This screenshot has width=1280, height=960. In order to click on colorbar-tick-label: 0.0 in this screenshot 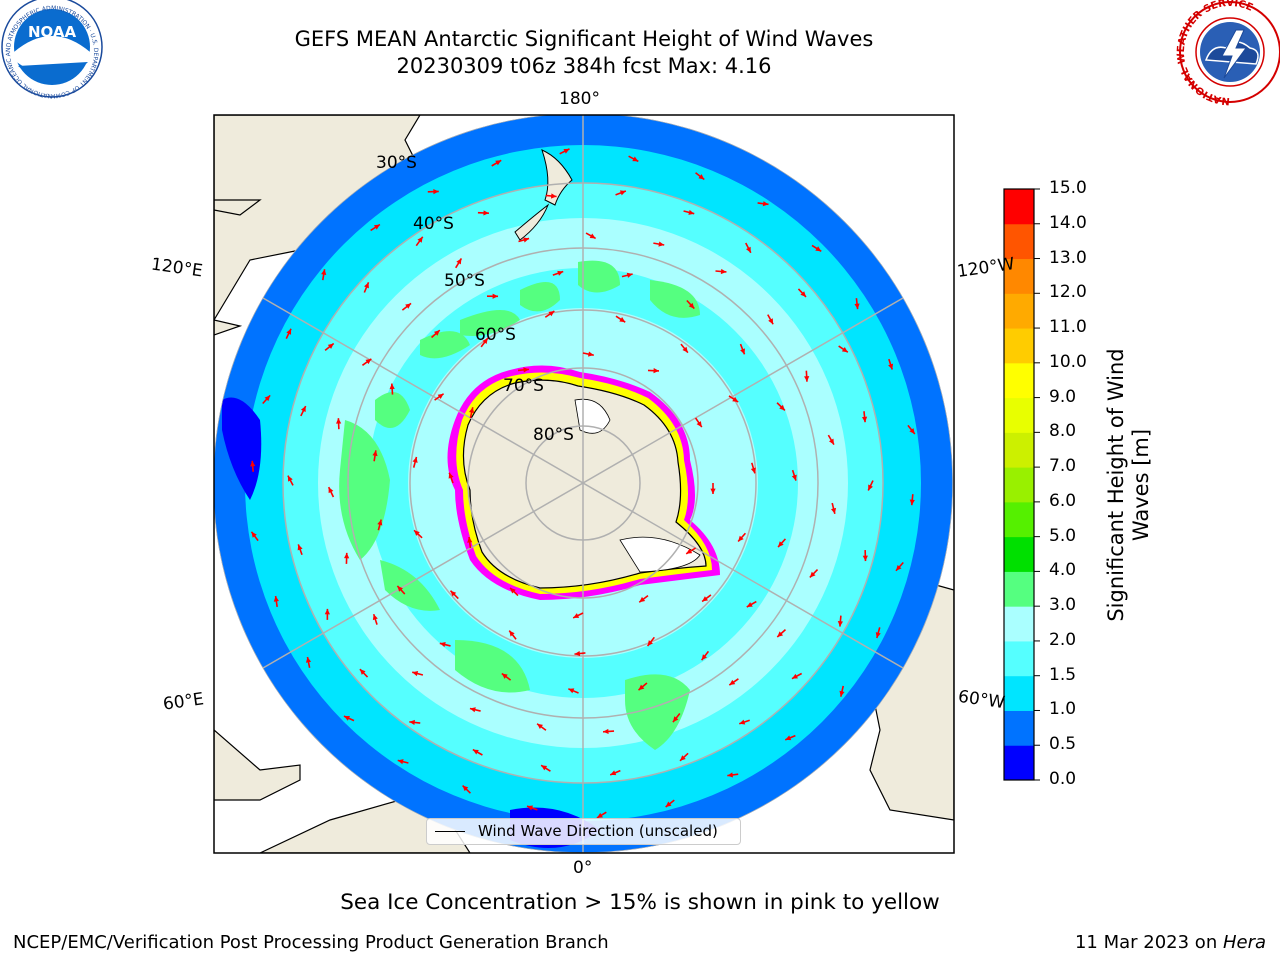, I will do `click(1063, 779)`.